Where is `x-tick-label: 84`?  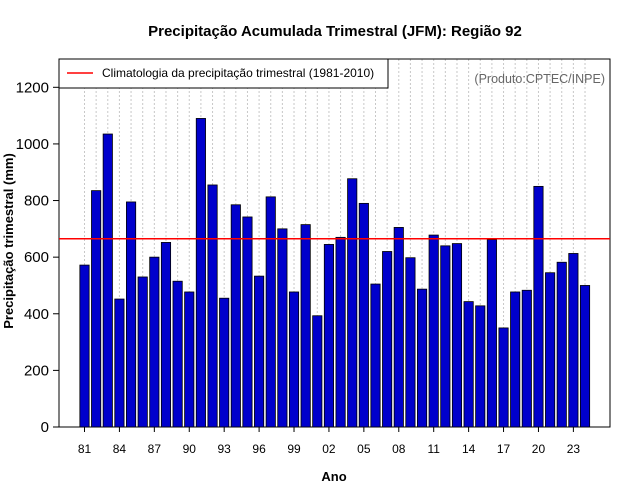 x-tick-label: 84 is located at coordinates (120, 449).